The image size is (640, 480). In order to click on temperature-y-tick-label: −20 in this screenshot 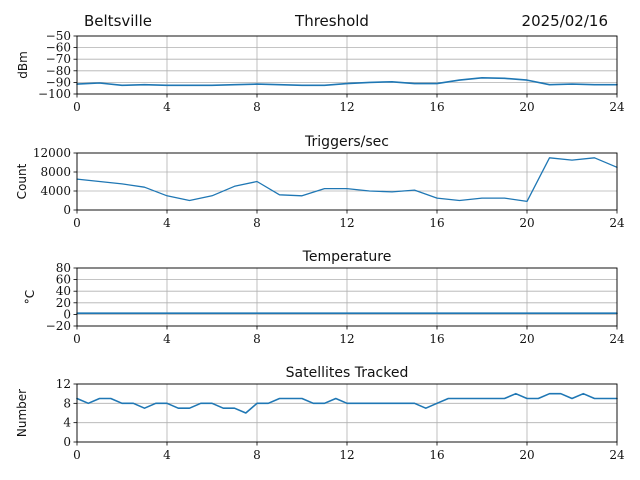, I will do `click(58, 326)`.